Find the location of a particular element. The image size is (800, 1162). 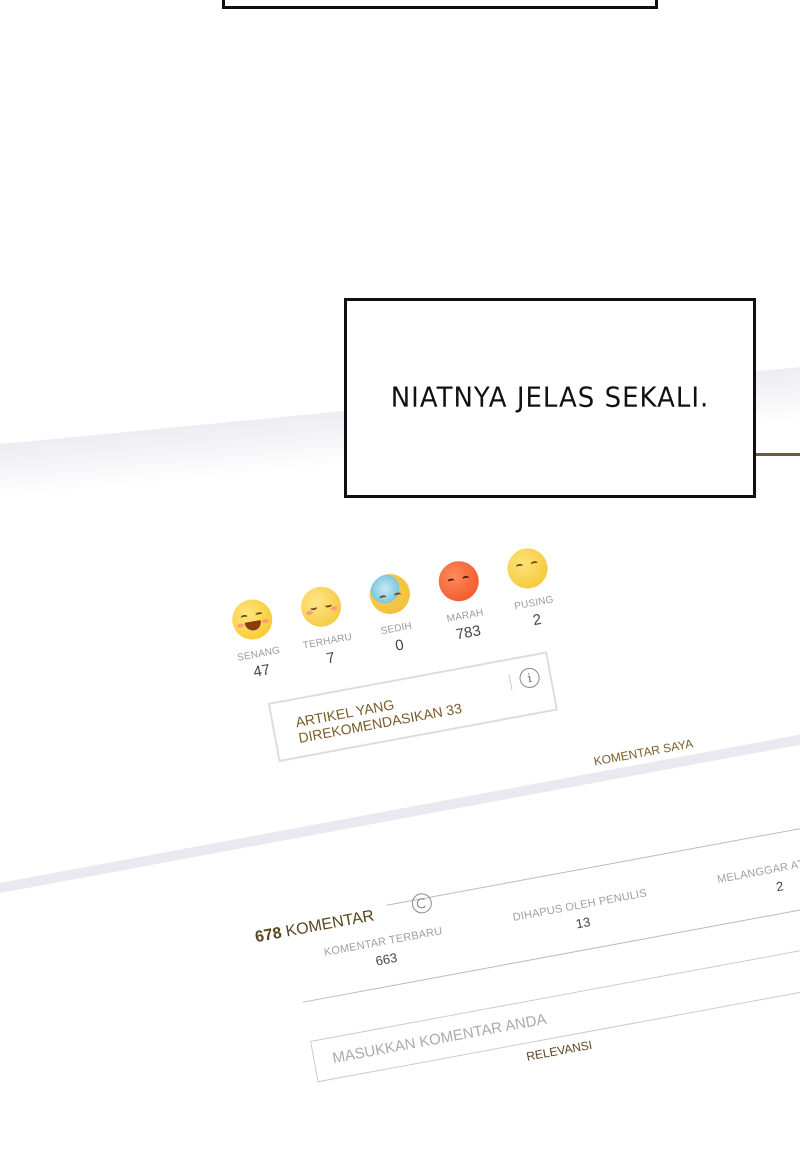

reaction-pusing: PUSING 2 is located at coordinates (531, 588).